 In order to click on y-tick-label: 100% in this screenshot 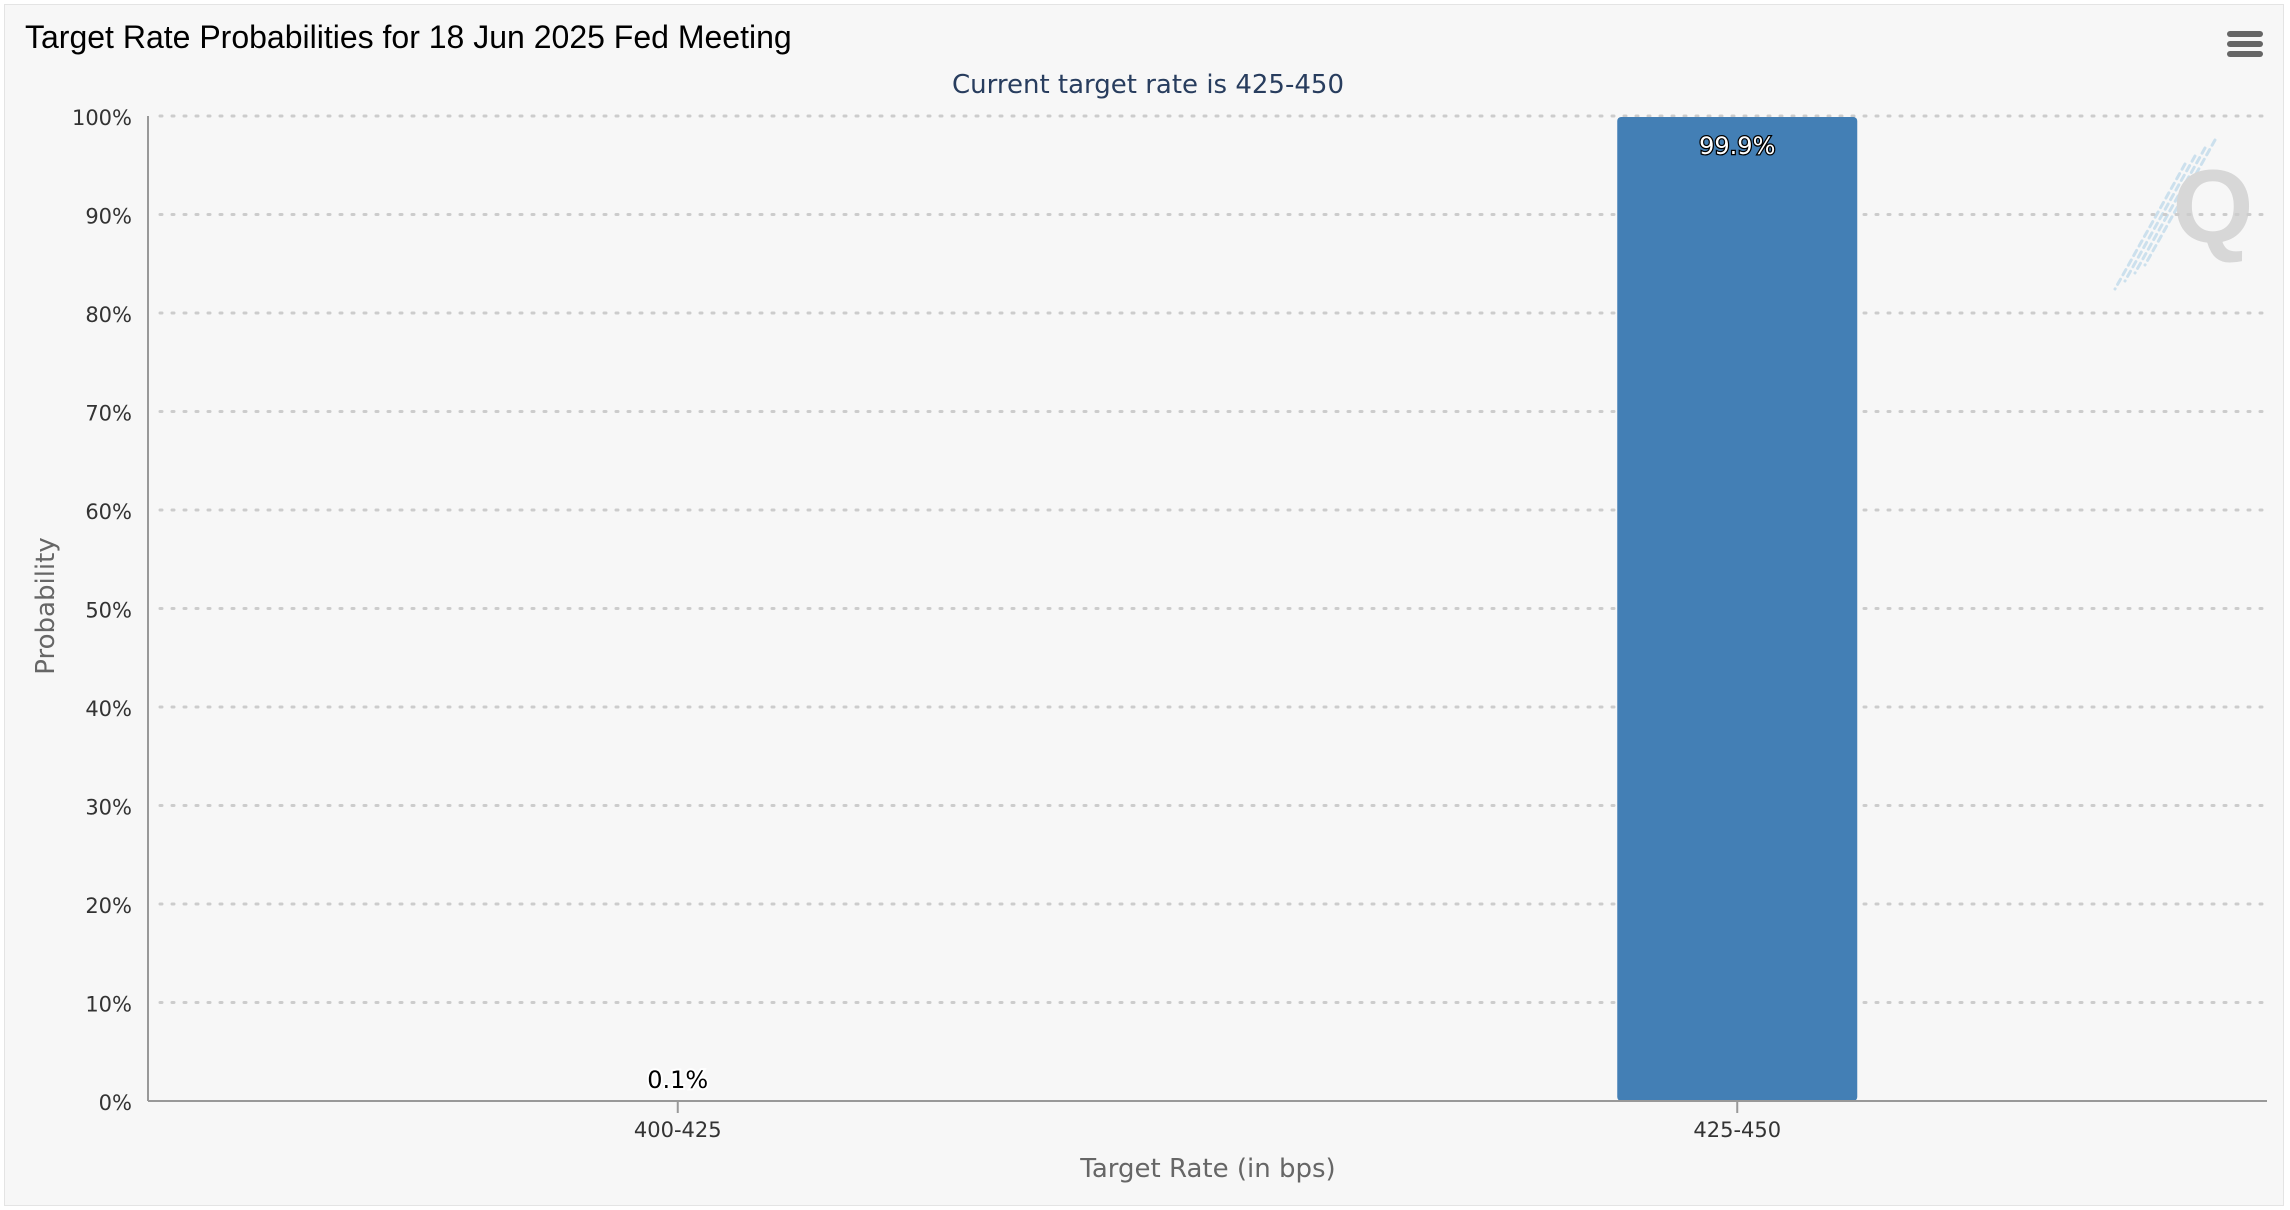, I will do `click(102, 118)`.